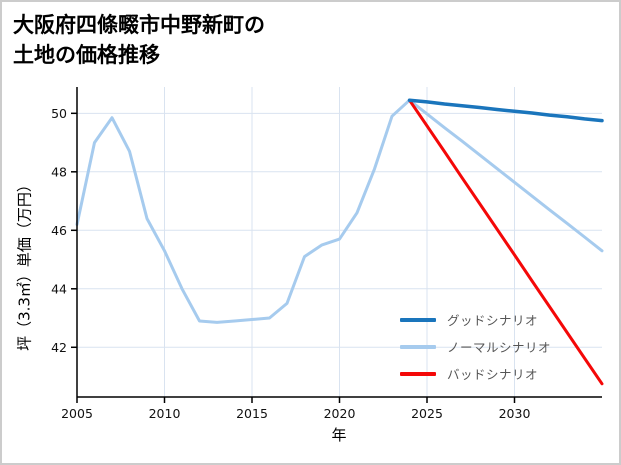 The image size is (621, 465). I want to click on bad-scenario-line-swatch, so click(418, 373).